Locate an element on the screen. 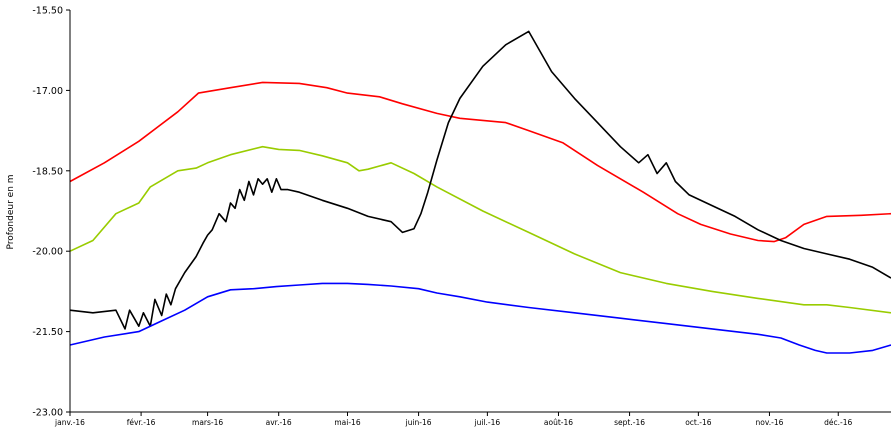  y-tick-label: -21.50 is located at coordinates (47, 332).